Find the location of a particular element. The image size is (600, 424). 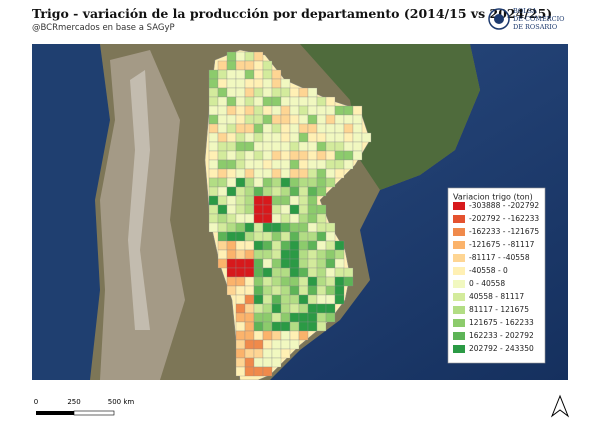

legend-label: -40558 - 0 is located at coordinates (488, 270).